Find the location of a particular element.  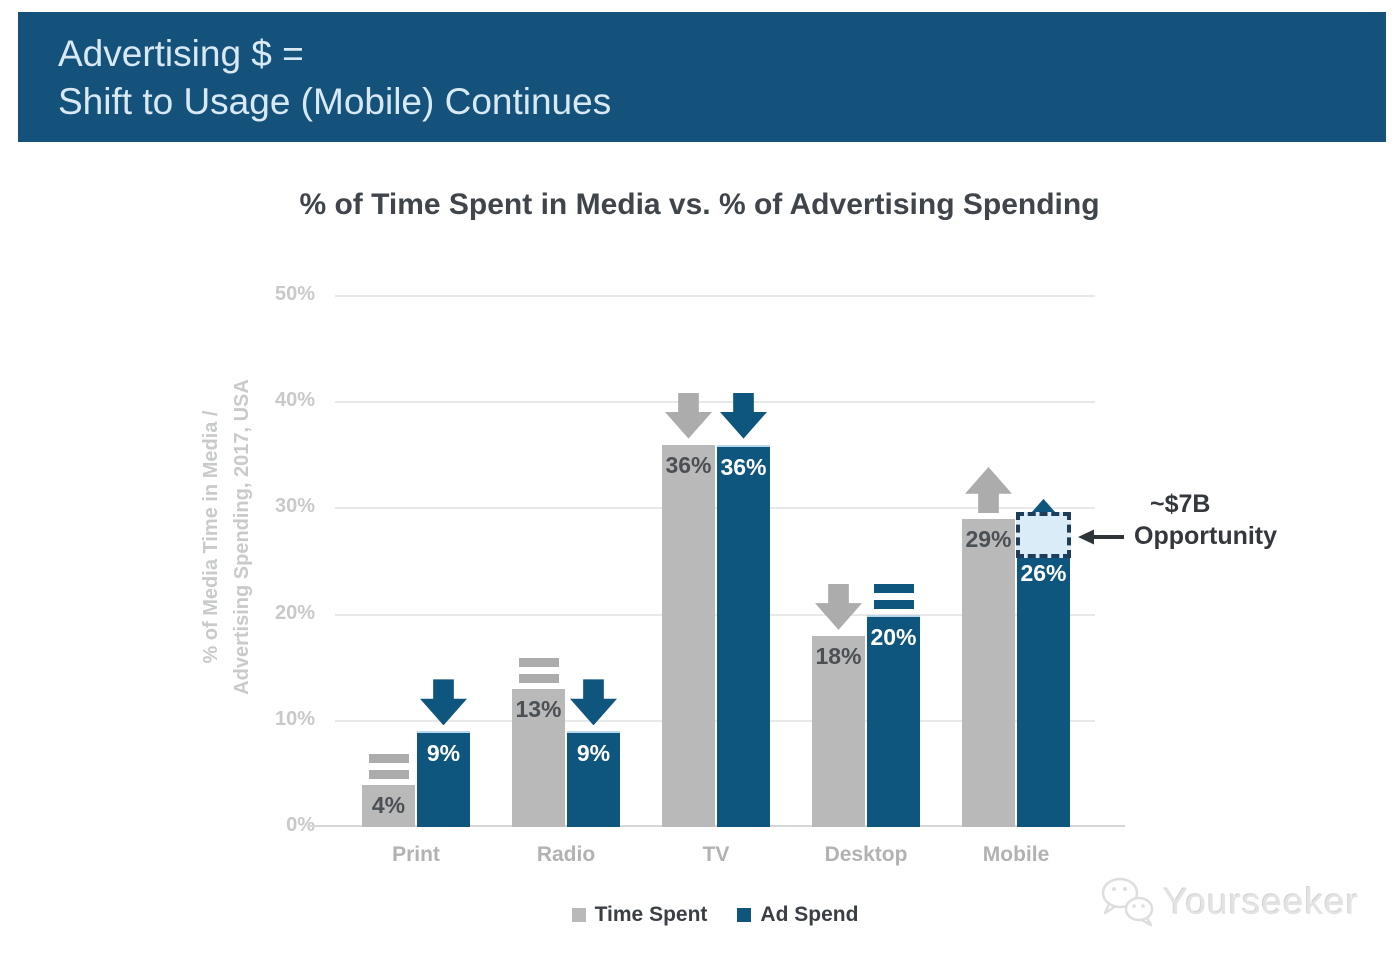

bar-time-spent-radio: 13% is located at coordinates (538, 757).